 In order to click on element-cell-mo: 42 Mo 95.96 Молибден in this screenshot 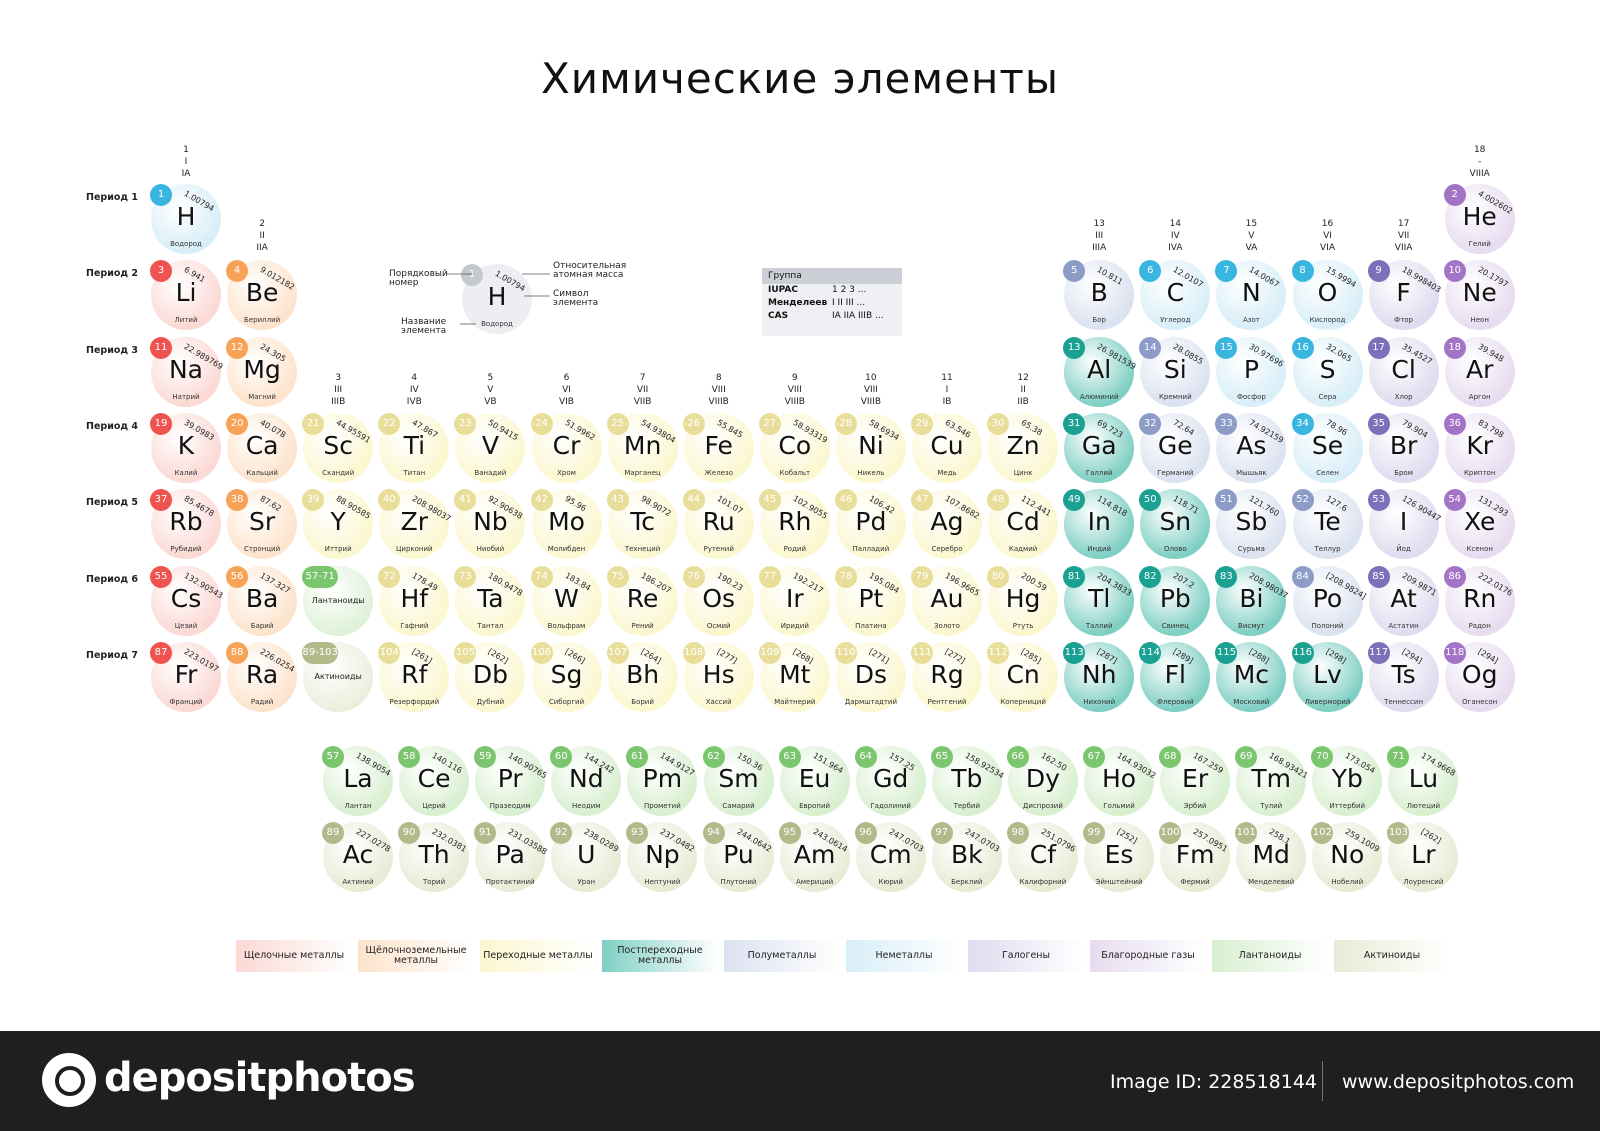, I will do `click(566, 524)`.